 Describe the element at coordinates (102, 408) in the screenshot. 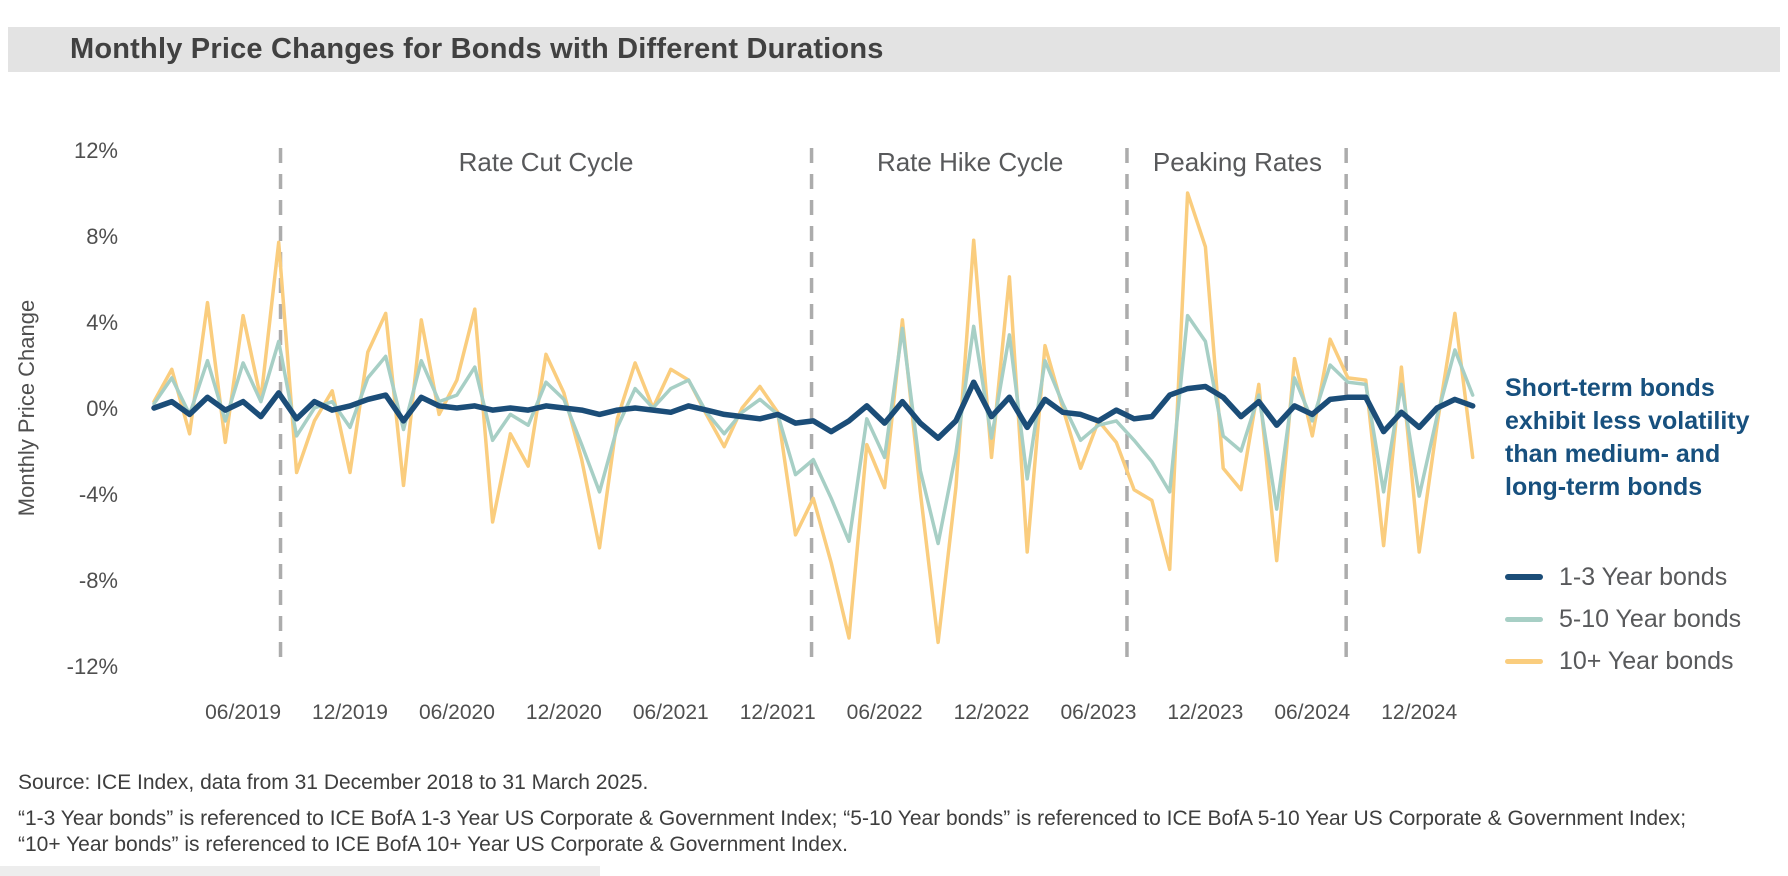

I see `y-tick-label: 0%` at that location.